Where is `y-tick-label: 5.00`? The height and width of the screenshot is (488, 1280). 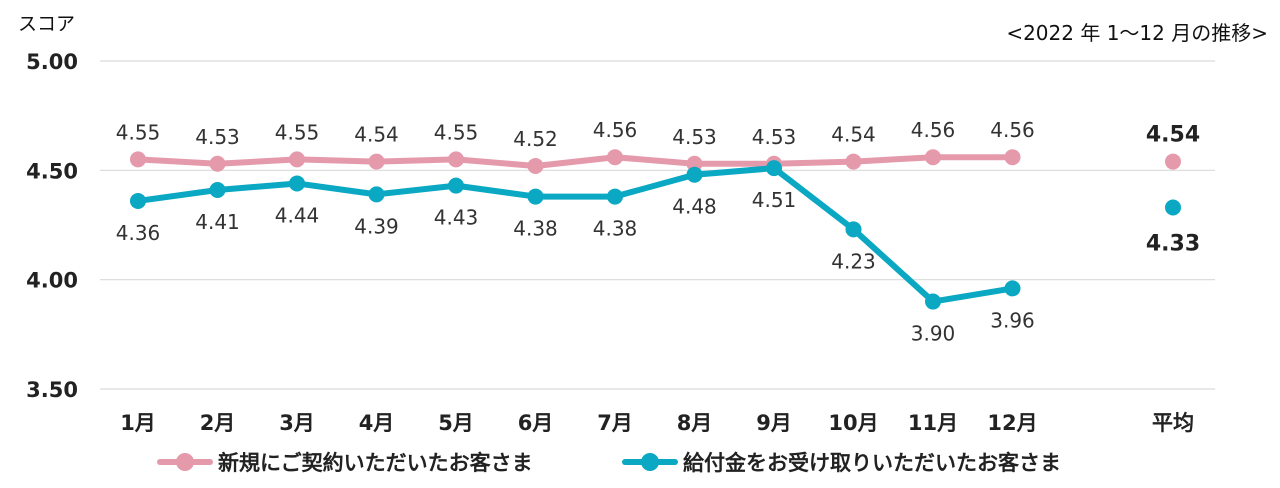
y-tick-label: 5.00 is located at coordinates (52, 62).